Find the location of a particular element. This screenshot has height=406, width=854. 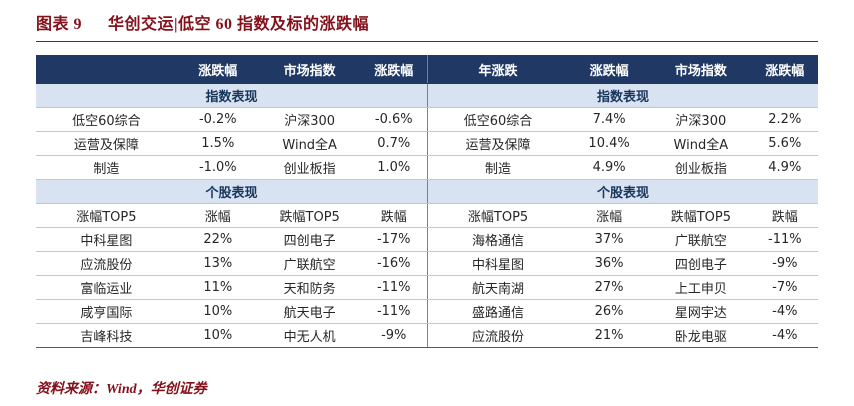

section-label: 个股表现 is located at coordinates (622, 191).